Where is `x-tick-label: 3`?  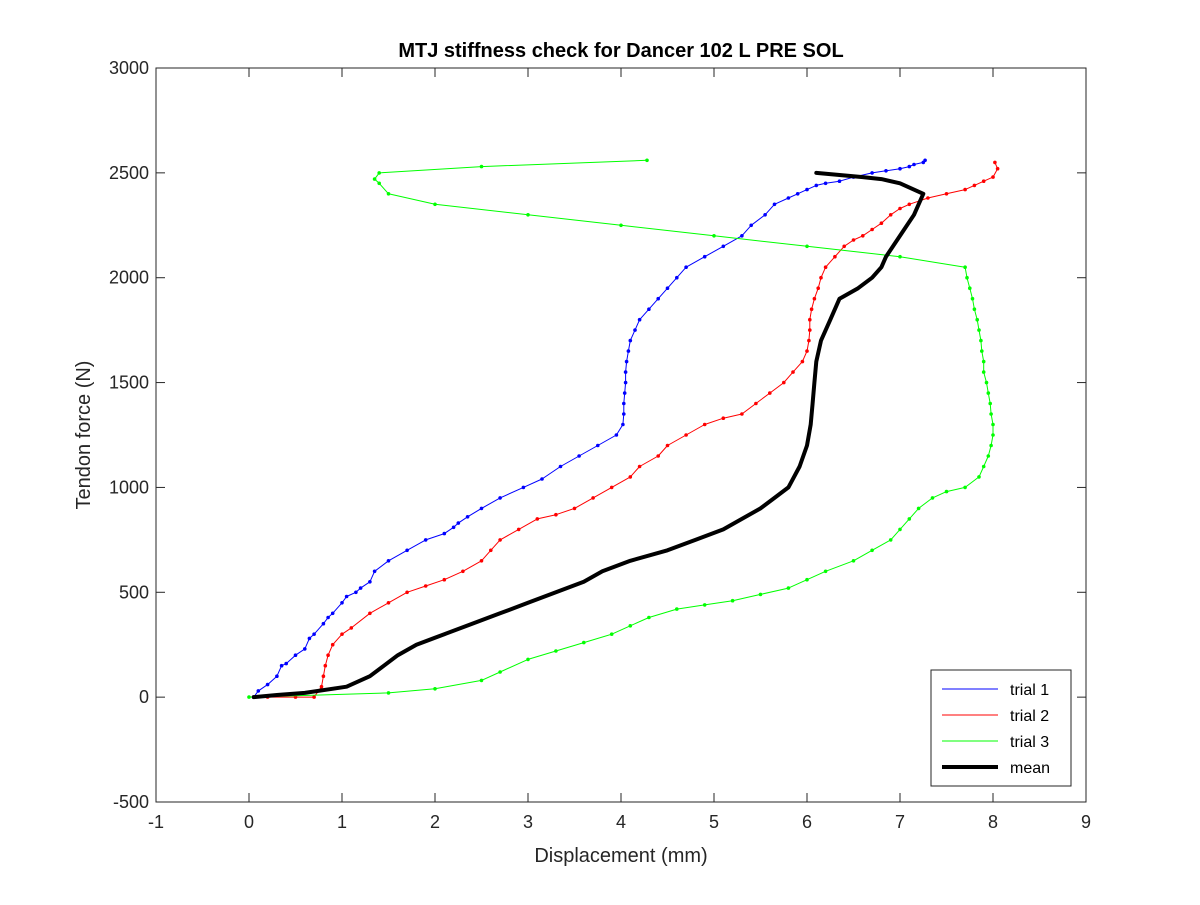
x-tick-label: 3 is located at coordinates (528, 822).